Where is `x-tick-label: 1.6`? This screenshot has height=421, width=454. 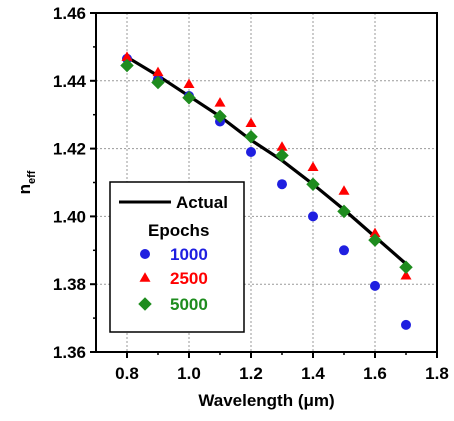 x-tick-label: 1.6 is located at coordinates (375, 373).